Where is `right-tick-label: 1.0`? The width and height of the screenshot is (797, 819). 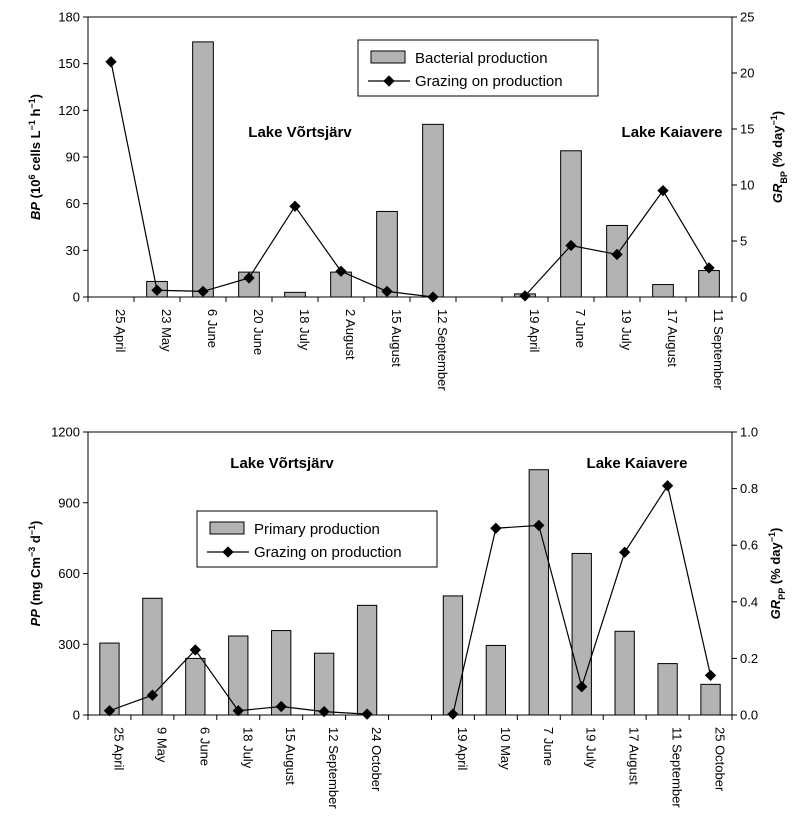 right-tick-label: 1.0 is located at coordinates (749, 432).